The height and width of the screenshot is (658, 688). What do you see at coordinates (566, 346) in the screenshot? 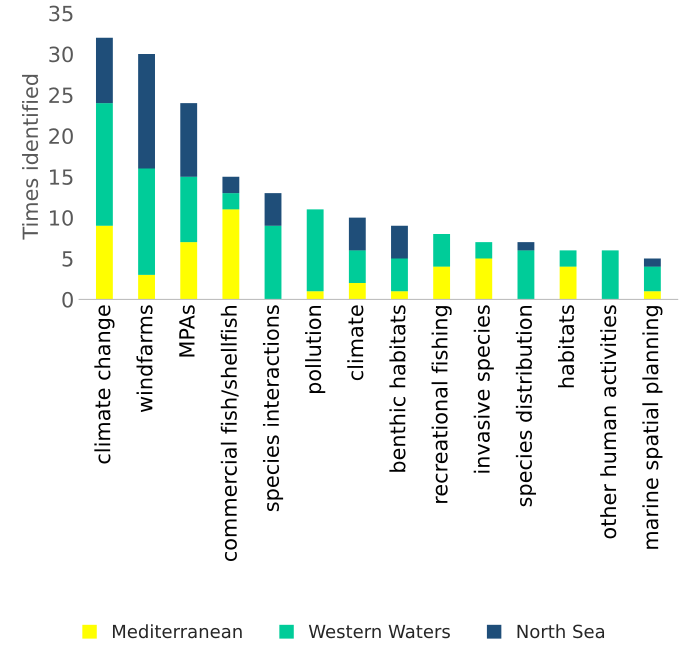
I see `x-tick-label: habitats` at bounding box center [566, 346].